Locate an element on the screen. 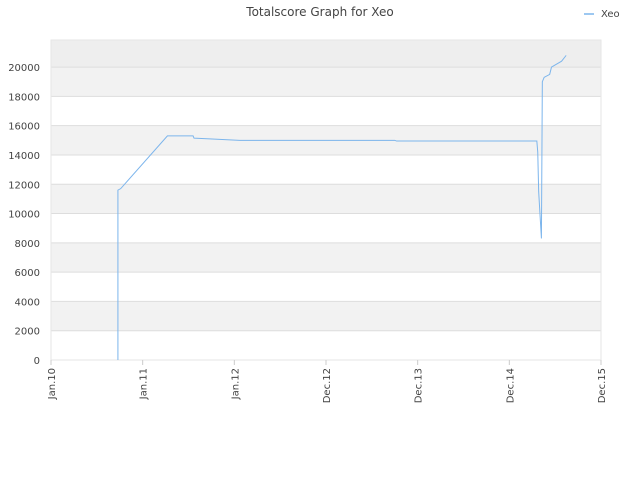  y-tick-label: 4000 is located at coordinates (27, 302).